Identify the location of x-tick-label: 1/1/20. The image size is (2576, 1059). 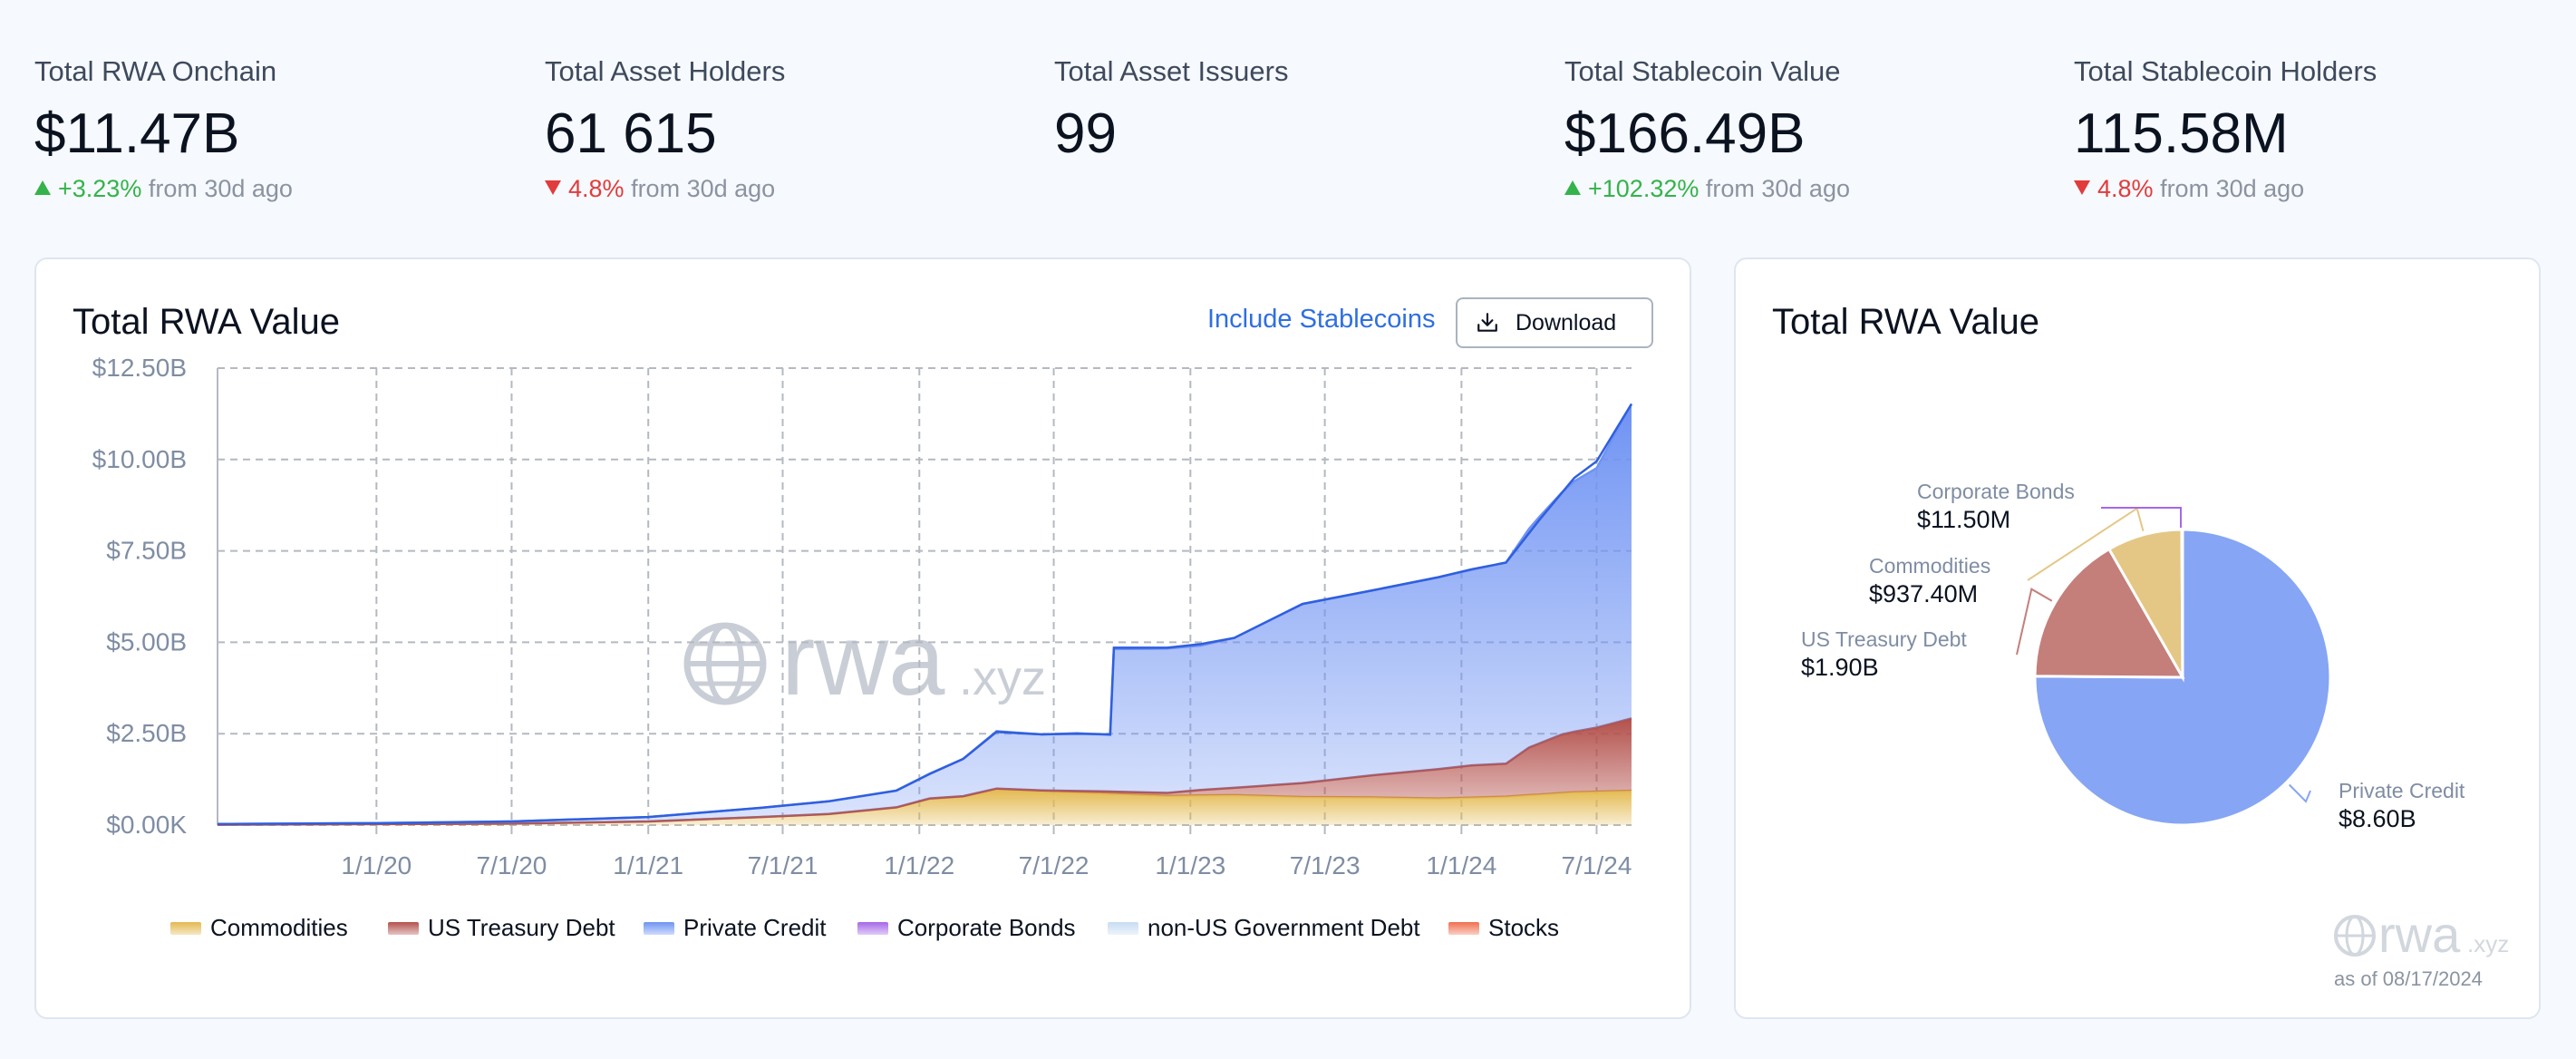
(376, 865).